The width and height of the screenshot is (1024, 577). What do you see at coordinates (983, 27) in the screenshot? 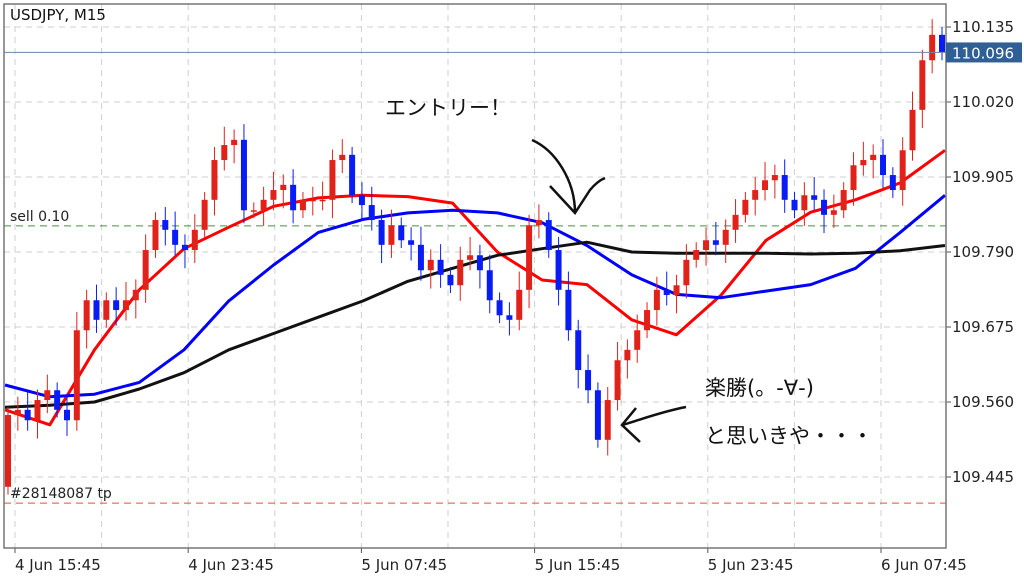
I see `y-tick-label: 110.135` at bounding box center [983, 27].